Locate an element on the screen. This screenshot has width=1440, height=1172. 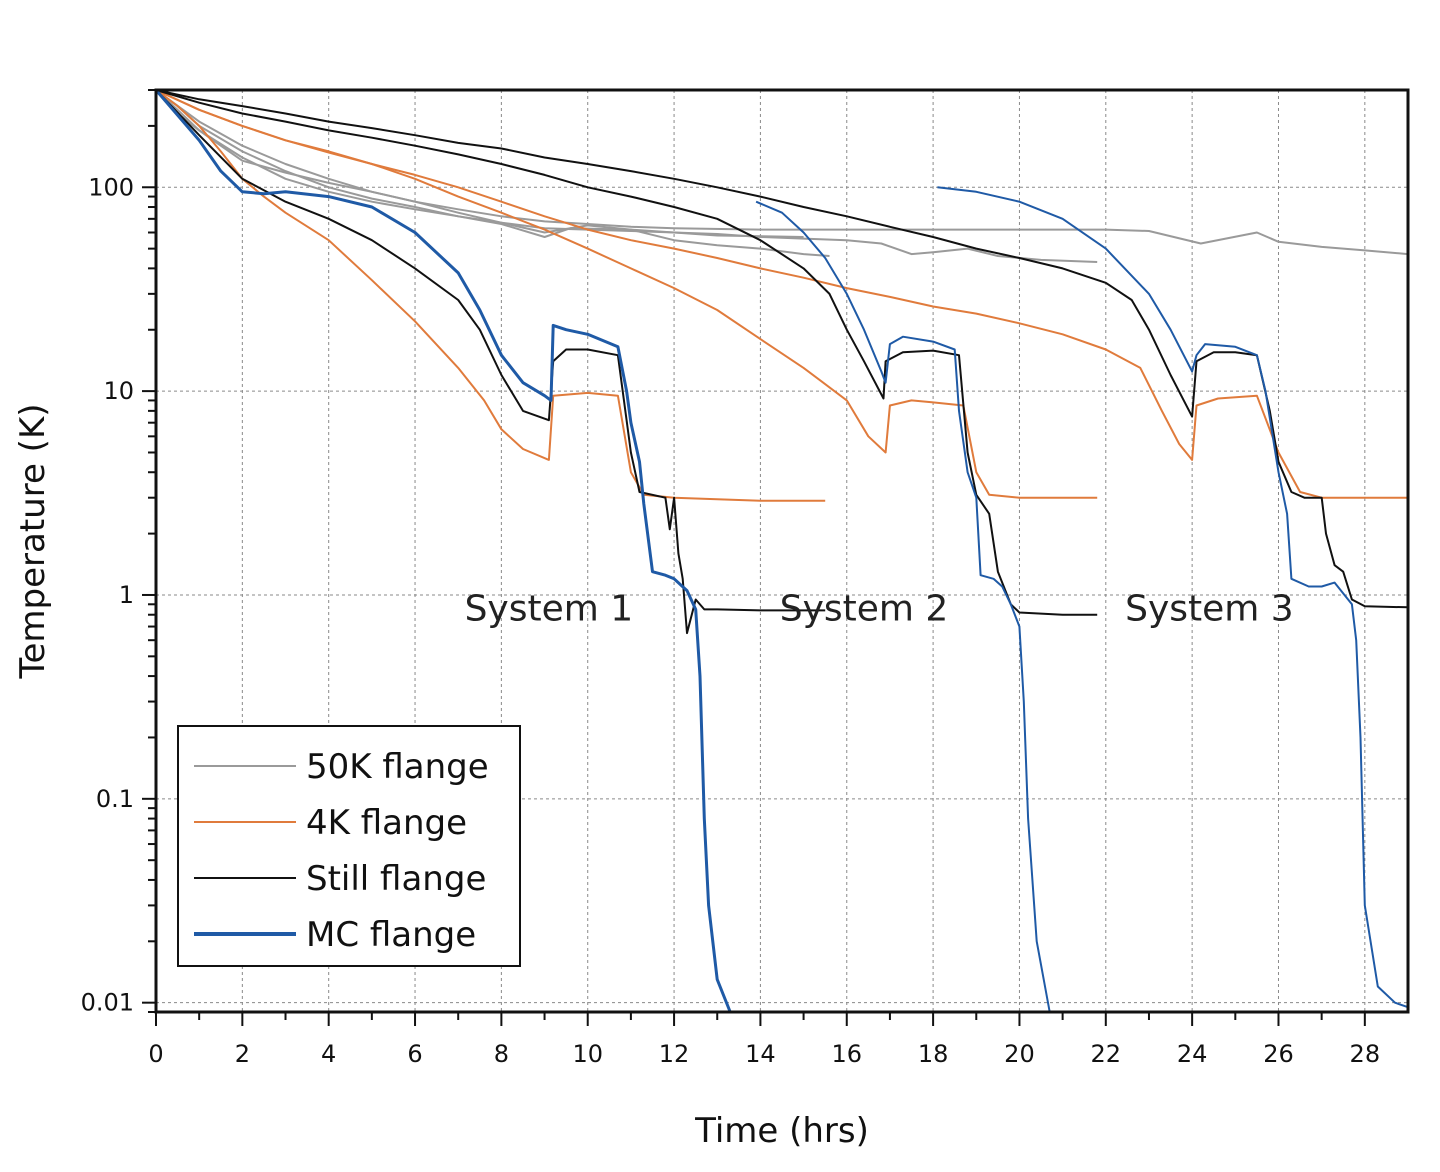
x-tick-label: 16 is located at coordinates (846, 1054).